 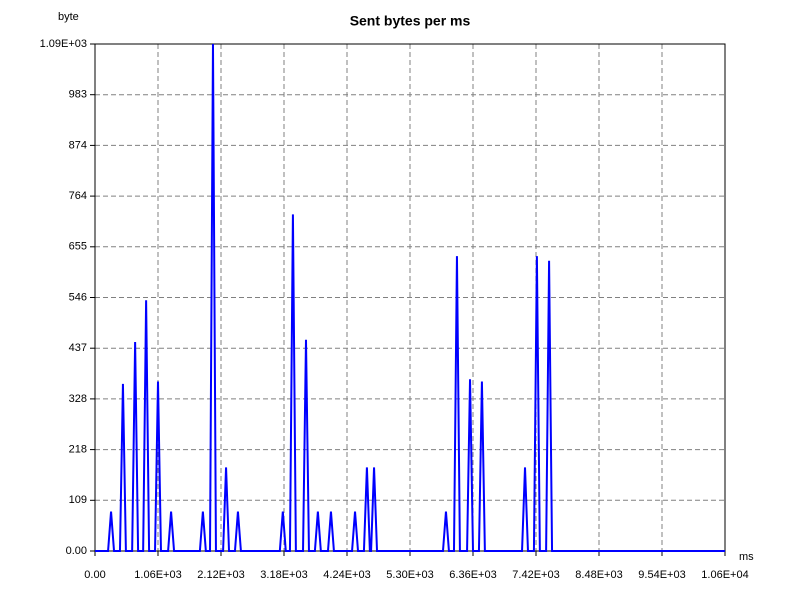 I want to click on x-tick-label: 8.48E+03, so click(x=598, y=575).